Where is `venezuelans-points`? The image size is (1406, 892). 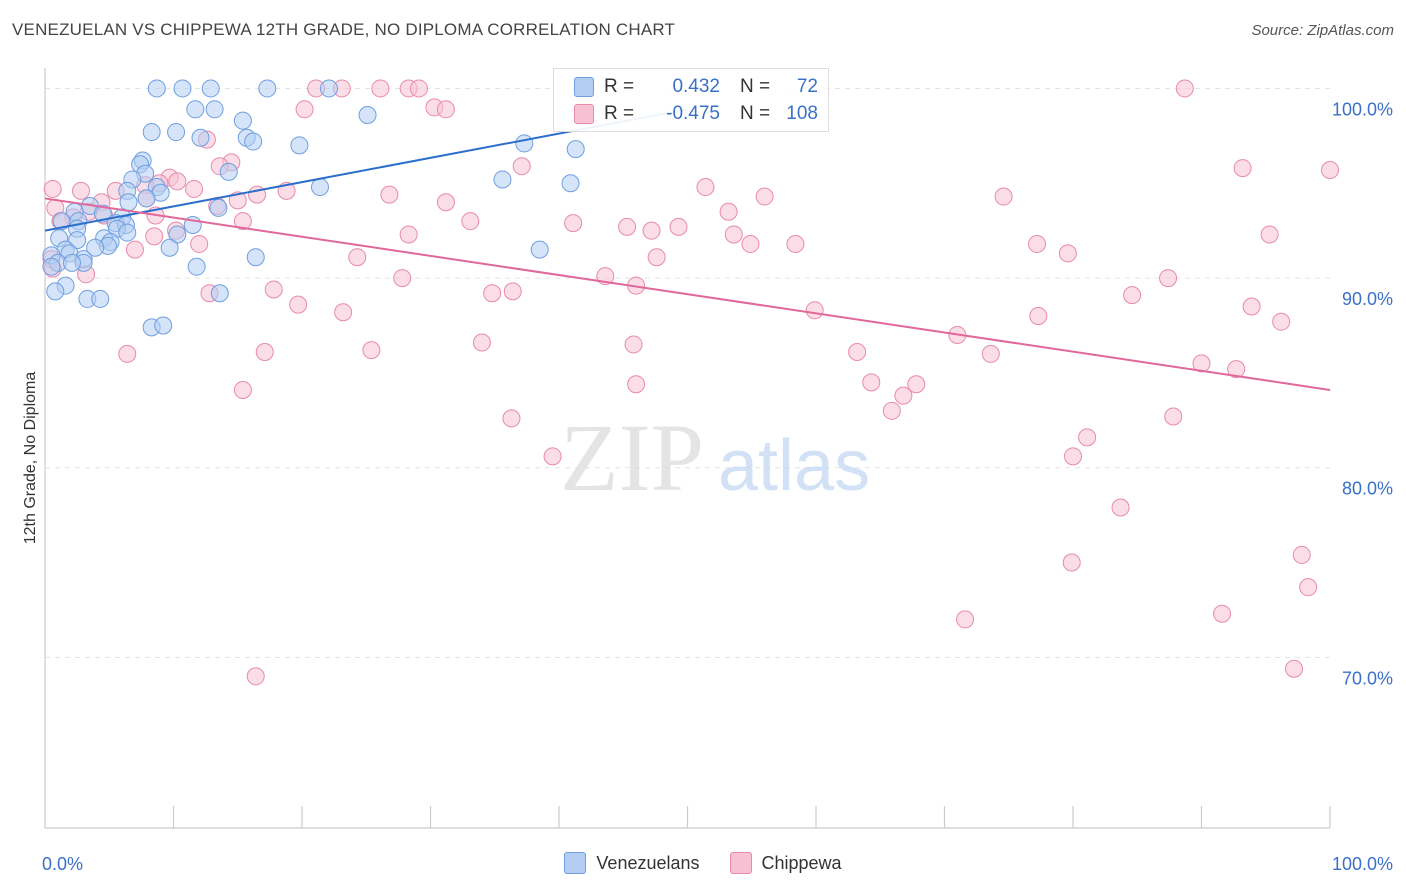 venezuelans-points is located at coordinates (313, 208).